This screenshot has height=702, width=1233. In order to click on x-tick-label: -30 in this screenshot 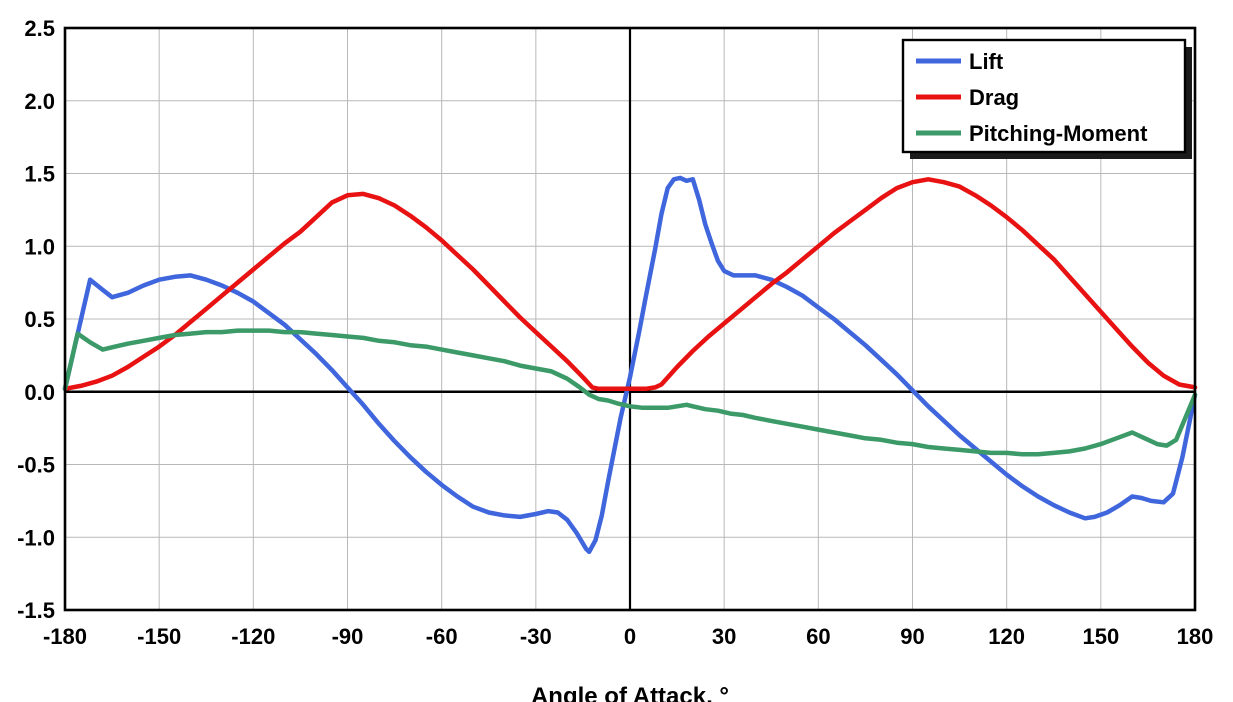, I will do `click(536, 636)`.